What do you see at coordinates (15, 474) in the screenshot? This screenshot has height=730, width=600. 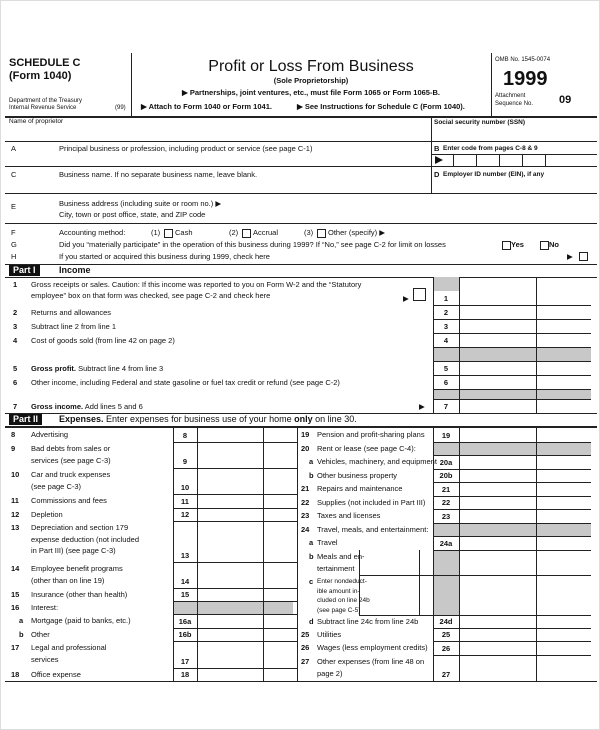 I see `num: 10` at bounding box center [15, 474].